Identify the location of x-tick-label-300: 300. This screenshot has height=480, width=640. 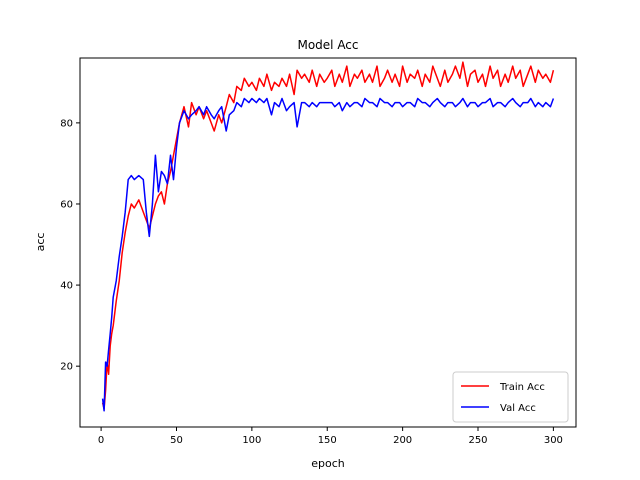
(553, 440).